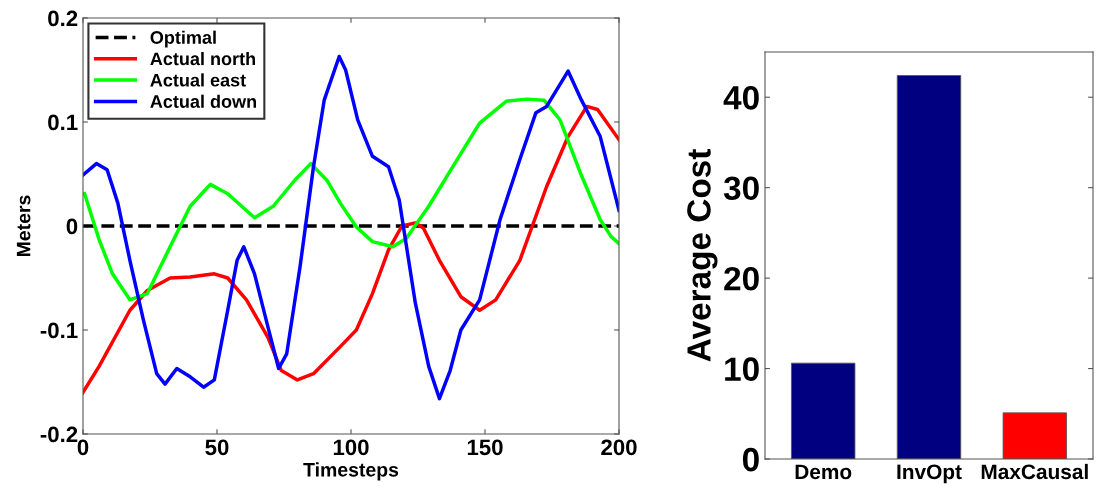 The width and height of the screenshot is (1120, 500). What do you see at coordinates (1034, 471) in the screenshot?
I see `x-tick-label: MaxCausal` at bounding box center [1034, 471].